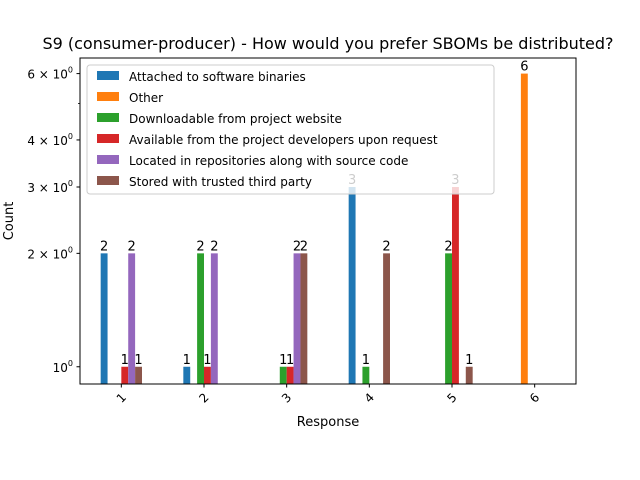 This screenshot has width=640, height=480. What do you see at coordinates (50, 187) in the screenshot?
I see `y-tick-label: 3 × 100` at bounding box center [50, 187].